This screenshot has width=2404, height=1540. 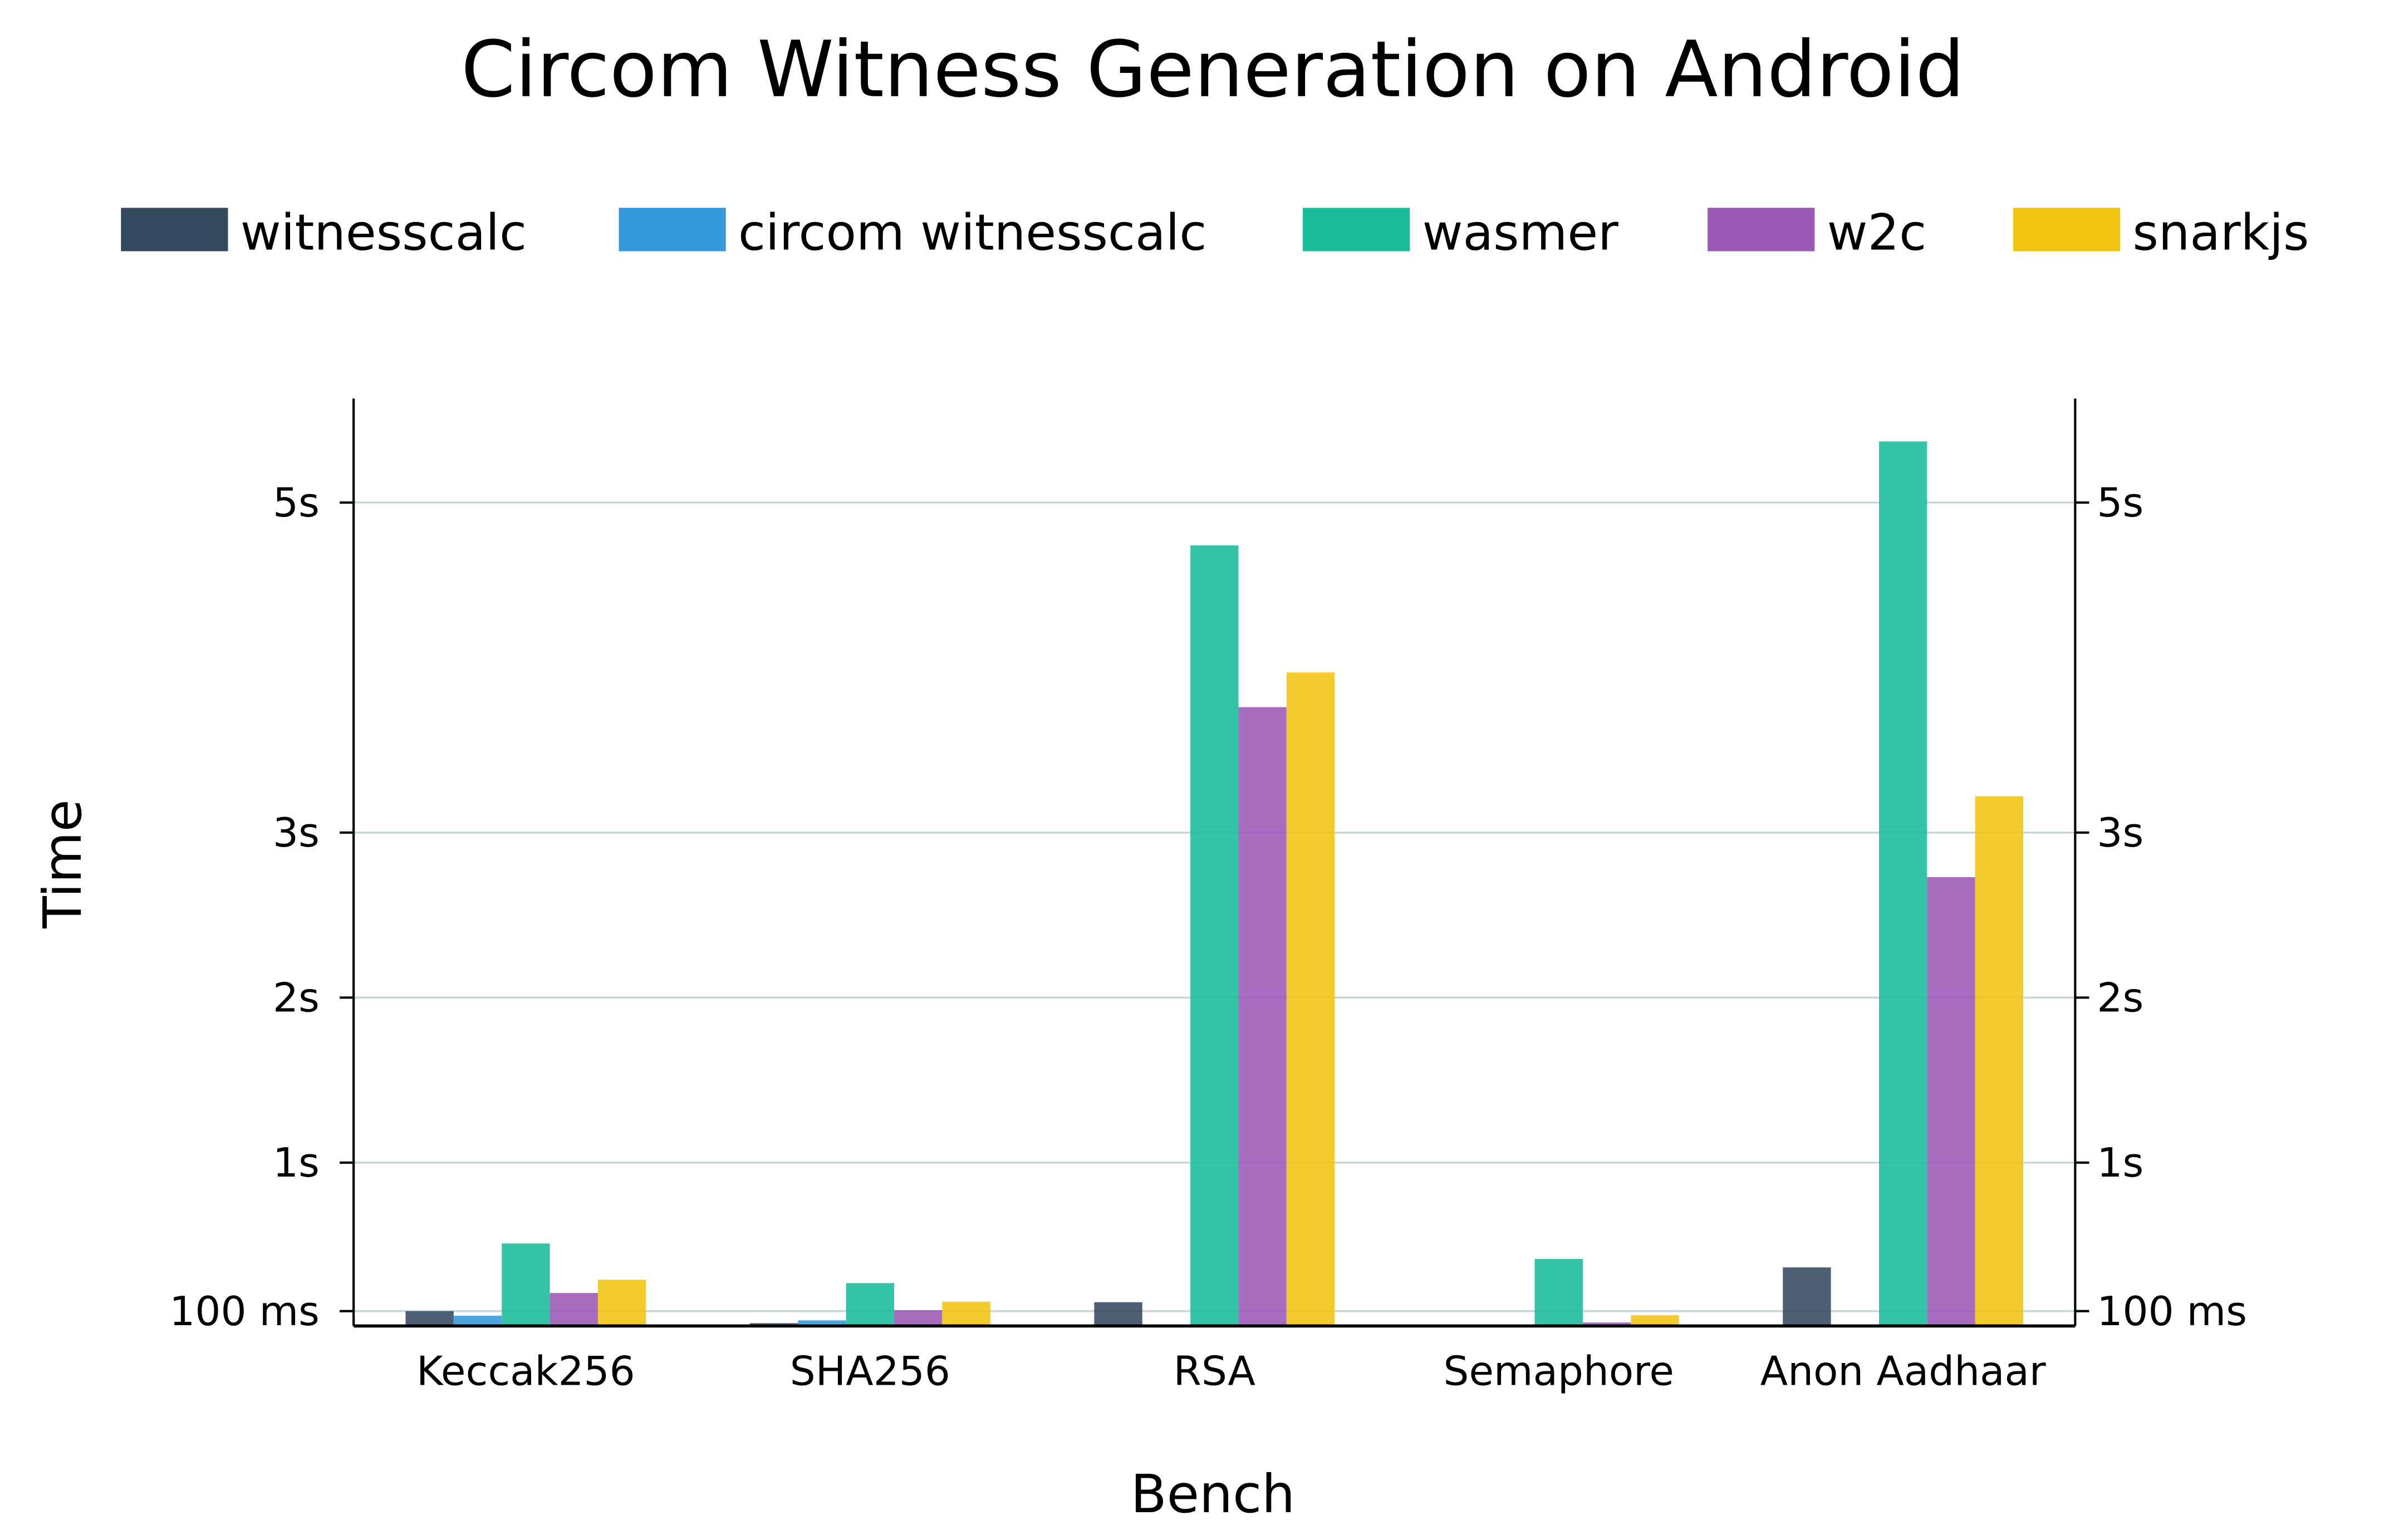 What do you see at coordinates (1558, 1292) in the screenshot?
I see `bar-wasmer-Semaphore` at bounding box center [1558, 1292].